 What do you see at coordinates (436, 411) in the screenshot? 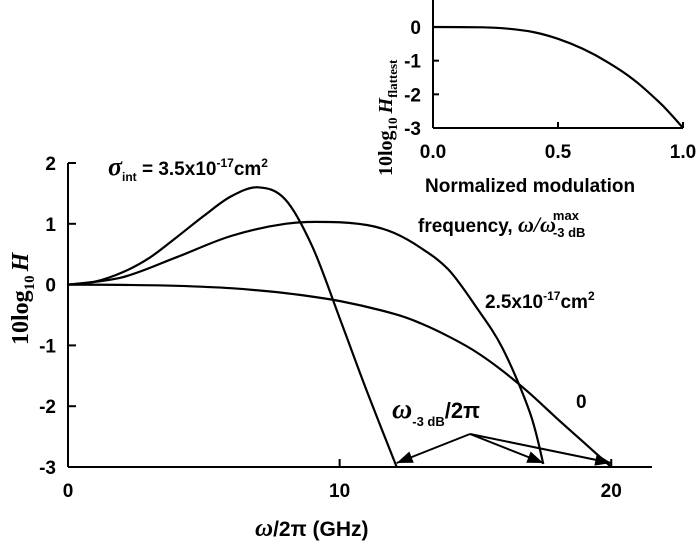
I see `omega-3db-annotation: ω-3 dB/2π` at bounding box center [436, 411].